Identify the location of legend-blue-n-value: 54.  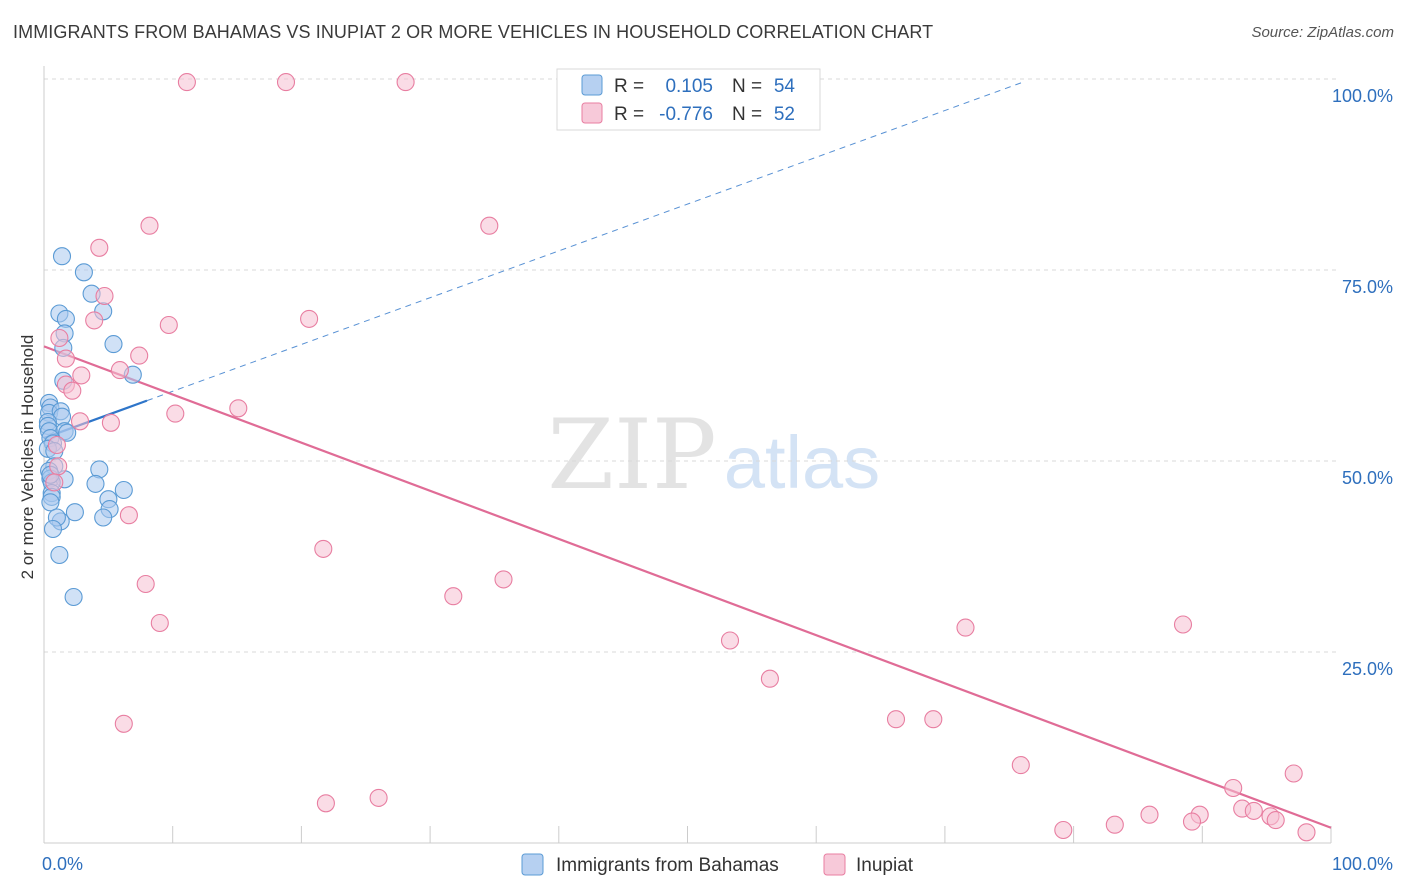
(785, 86).